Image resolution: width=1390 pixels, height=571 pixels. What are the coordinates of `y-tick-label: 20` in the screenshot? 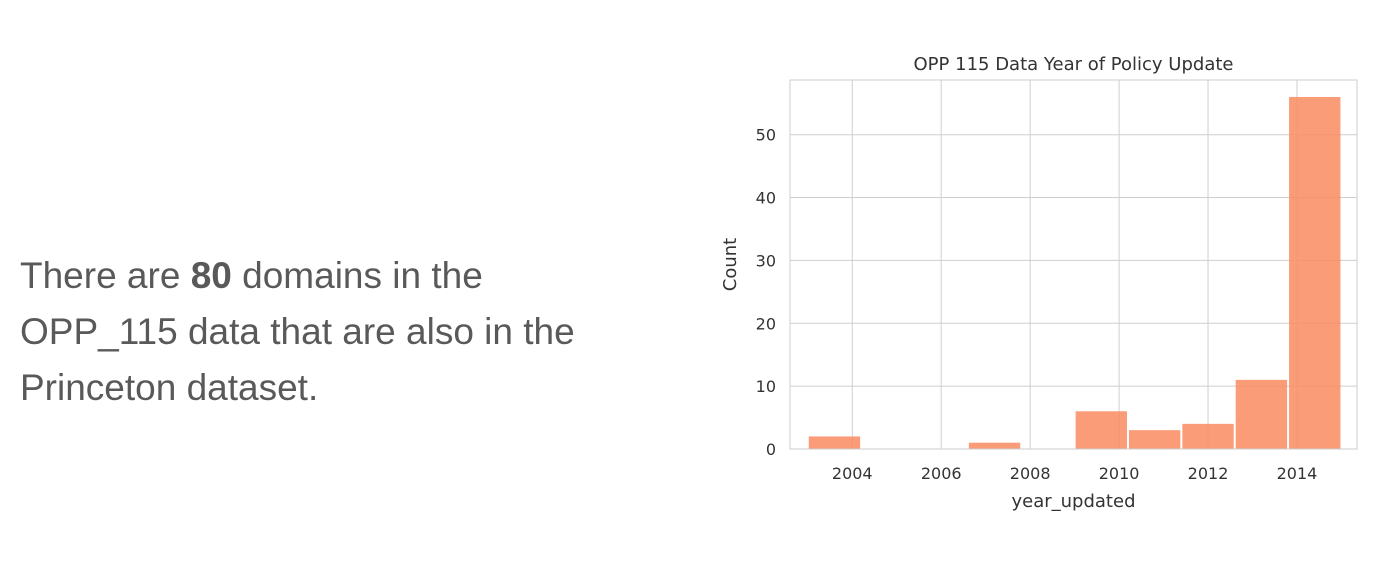 It's located at (766, 323).